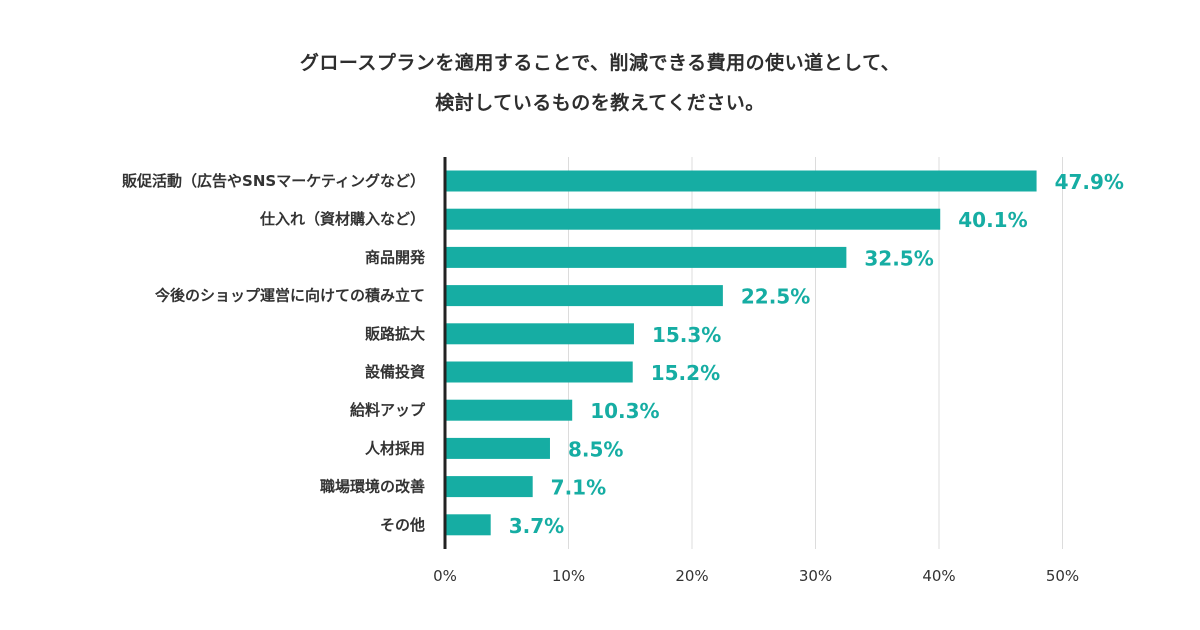 The width and height of the screenshot is (1200, 630). Describe the element at coordinates (686, 335) in the screenshot. I see `value-label: 15.3%` at that location.